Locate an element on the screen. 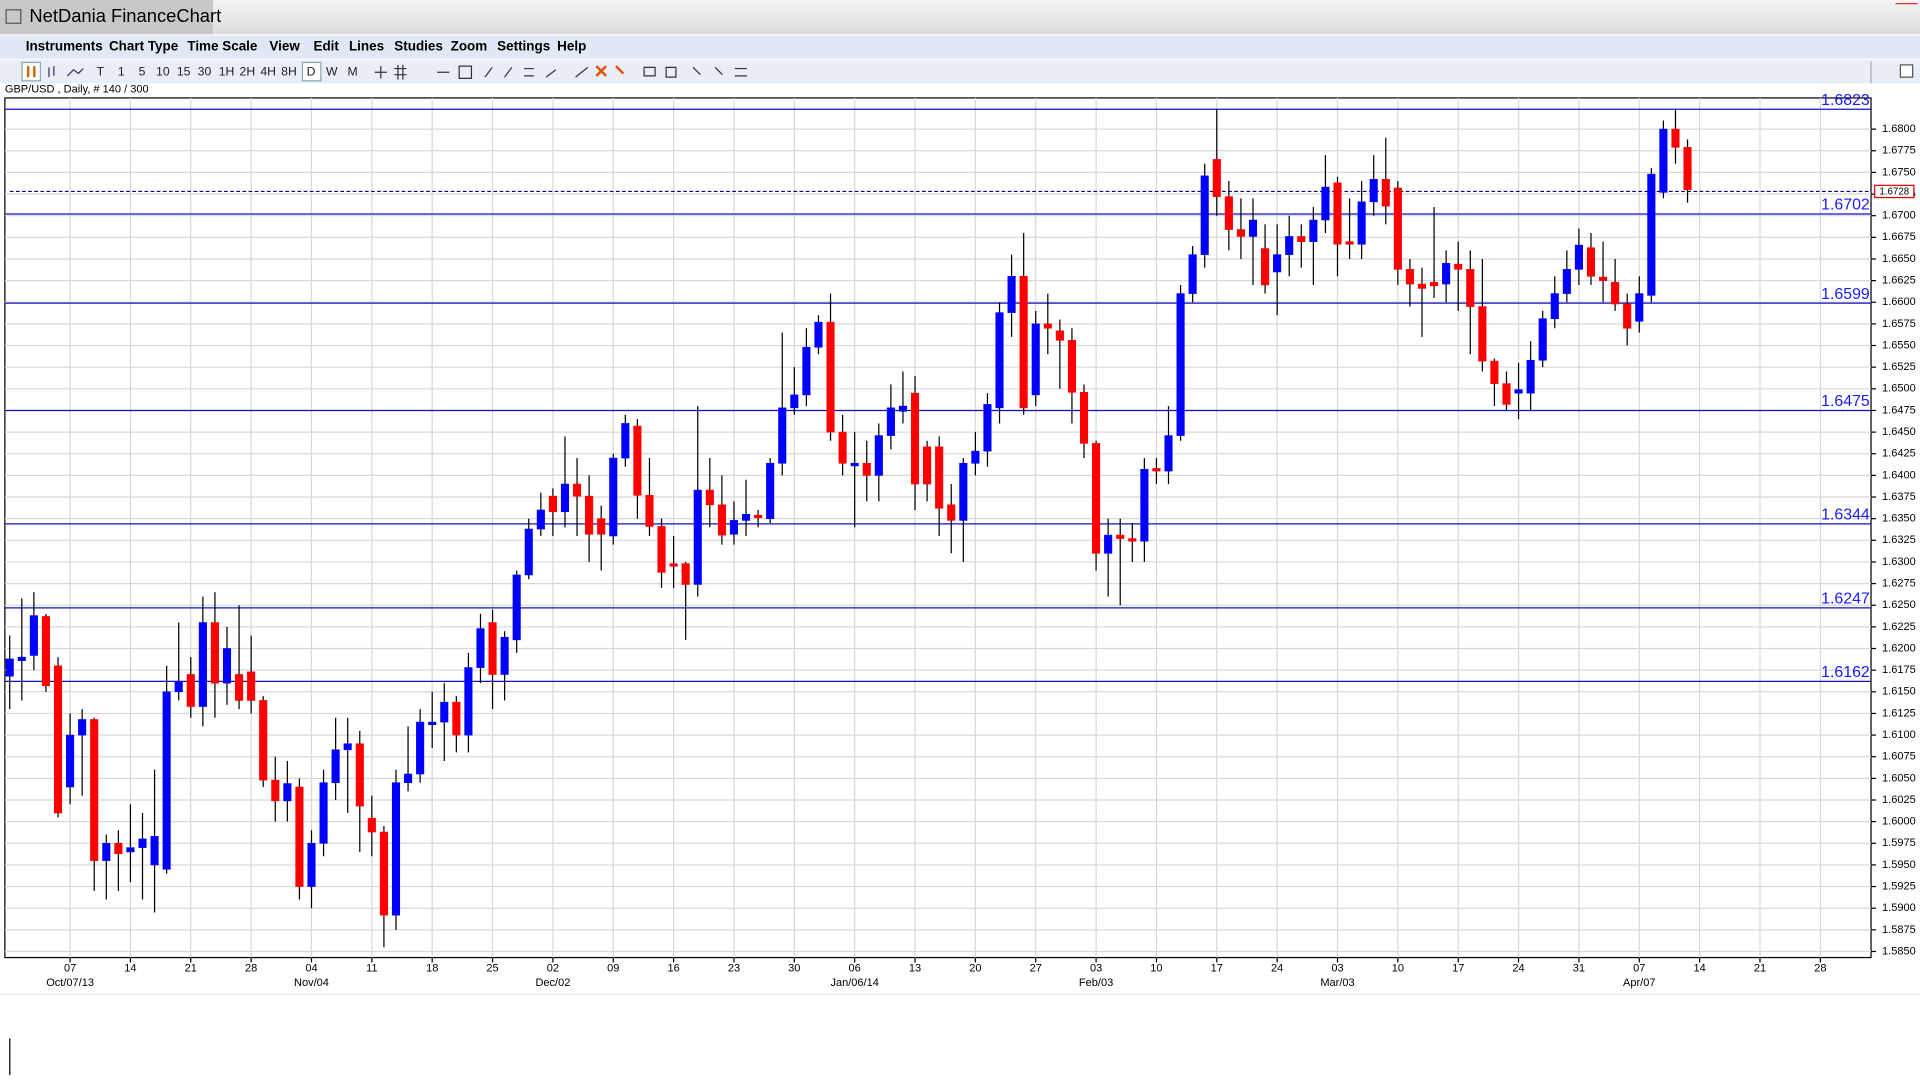  menu-item: Edit is located at coordinates (326, 46).